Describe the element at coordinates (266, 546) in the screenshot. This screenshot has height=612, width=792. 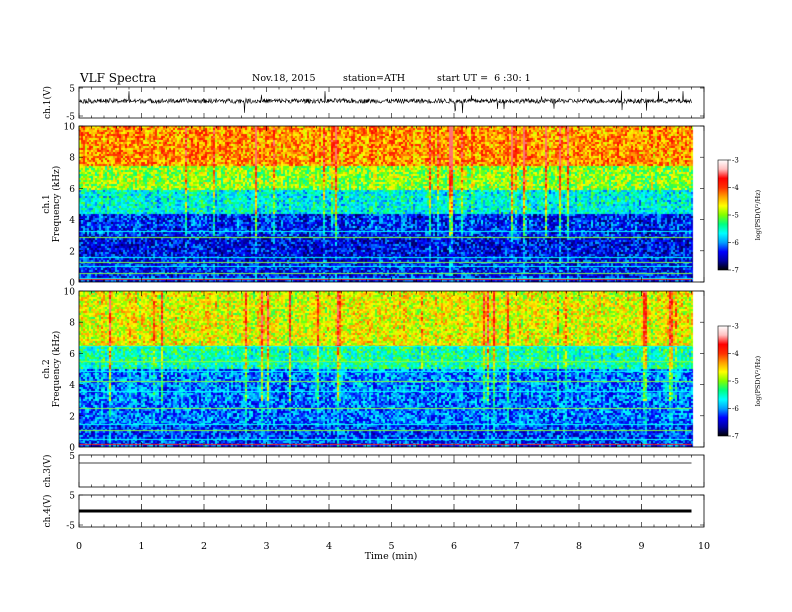
I see `x-tick-label: 3` at that location.